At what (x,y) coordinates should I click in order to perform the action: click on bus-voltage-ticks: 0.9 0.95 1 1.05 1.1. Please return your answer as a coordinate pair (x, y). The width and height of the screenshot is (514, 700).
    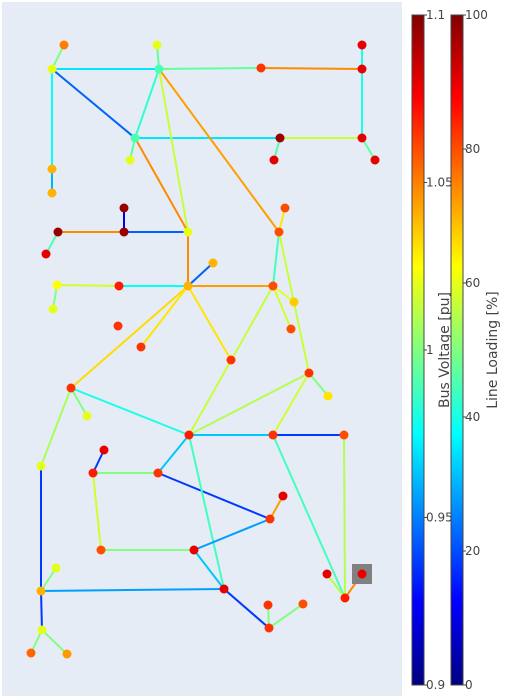
    Looking at the image, I should click on (438, 350).